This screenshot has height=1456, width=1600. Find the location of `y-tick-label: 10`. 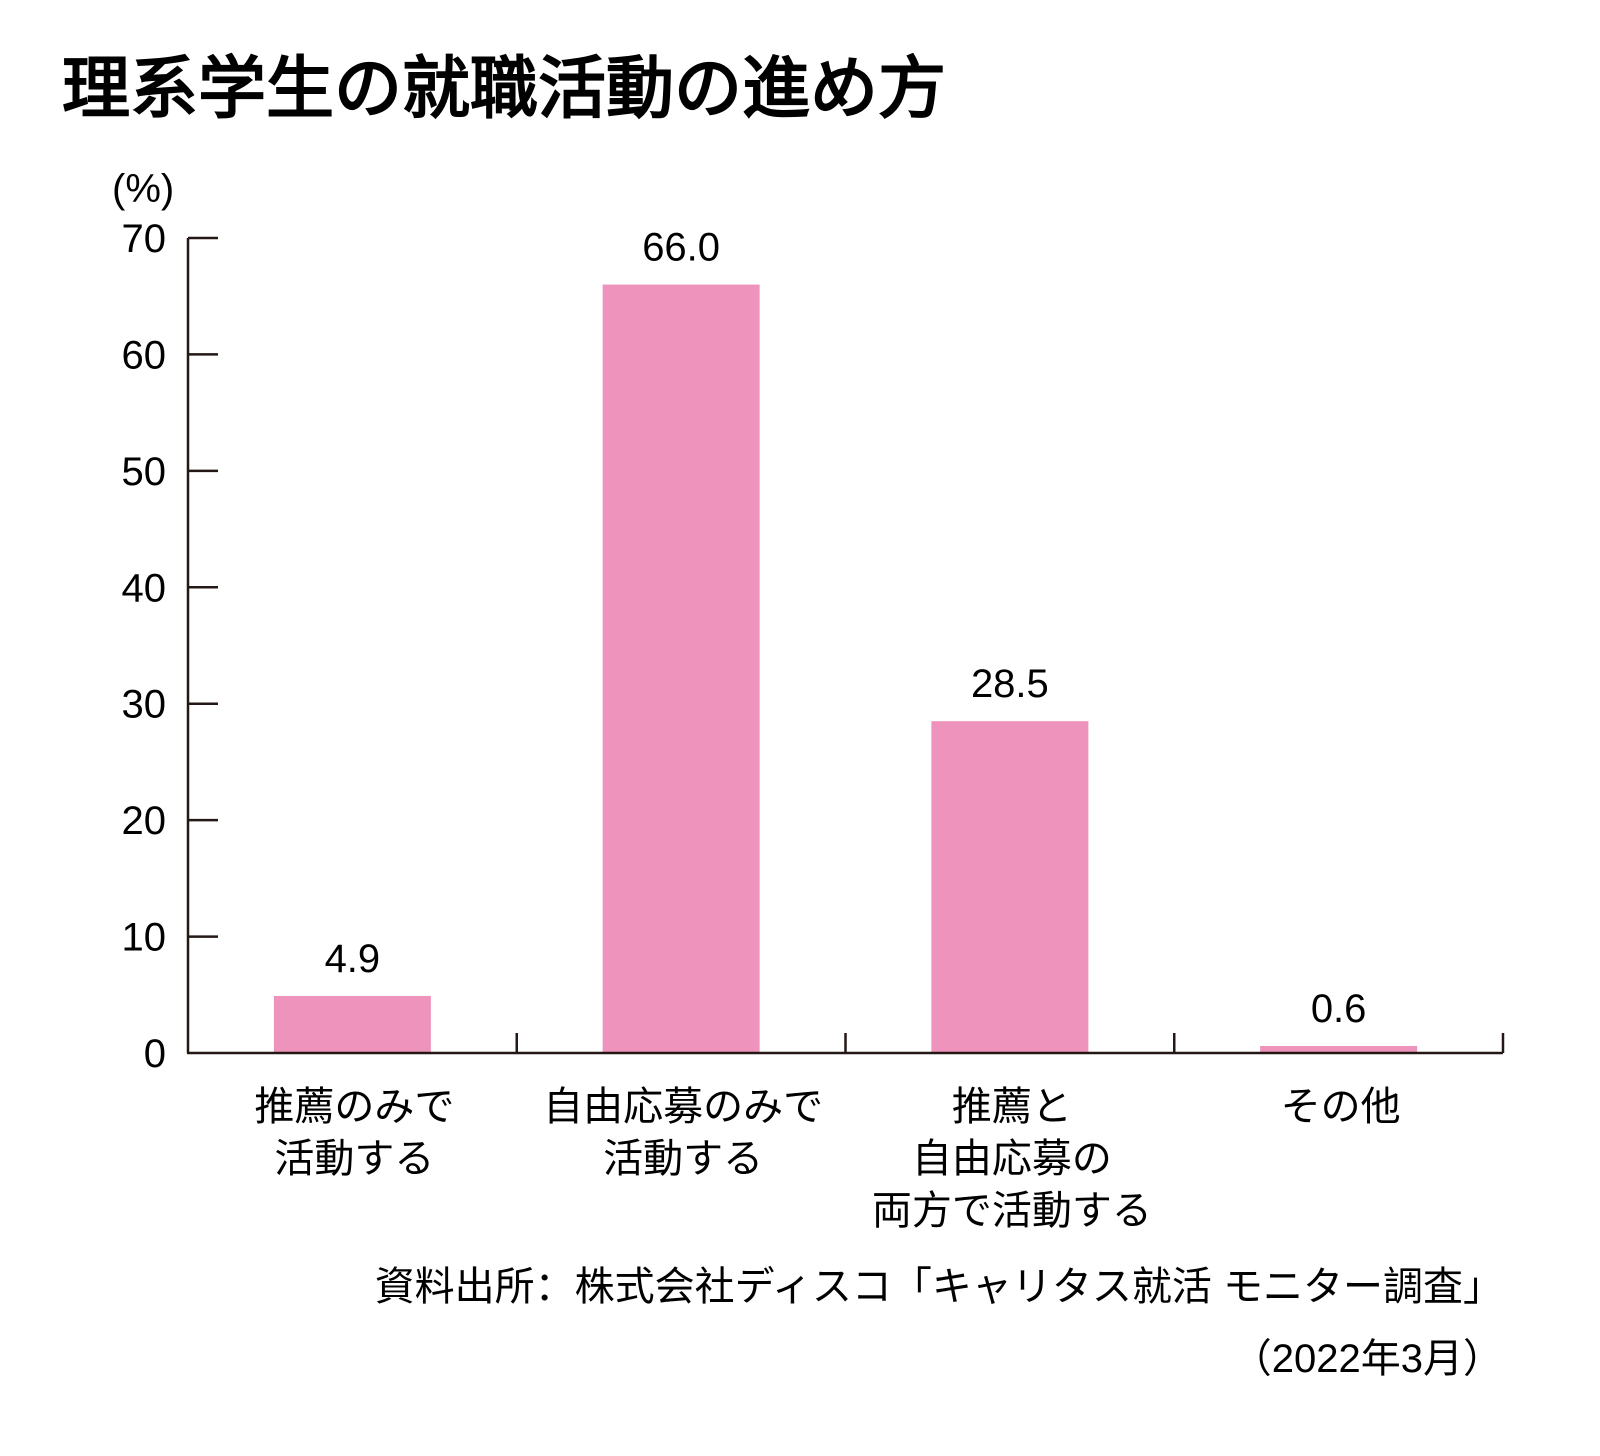

y-tick-label: 10 is located at coordinates (144, 938).